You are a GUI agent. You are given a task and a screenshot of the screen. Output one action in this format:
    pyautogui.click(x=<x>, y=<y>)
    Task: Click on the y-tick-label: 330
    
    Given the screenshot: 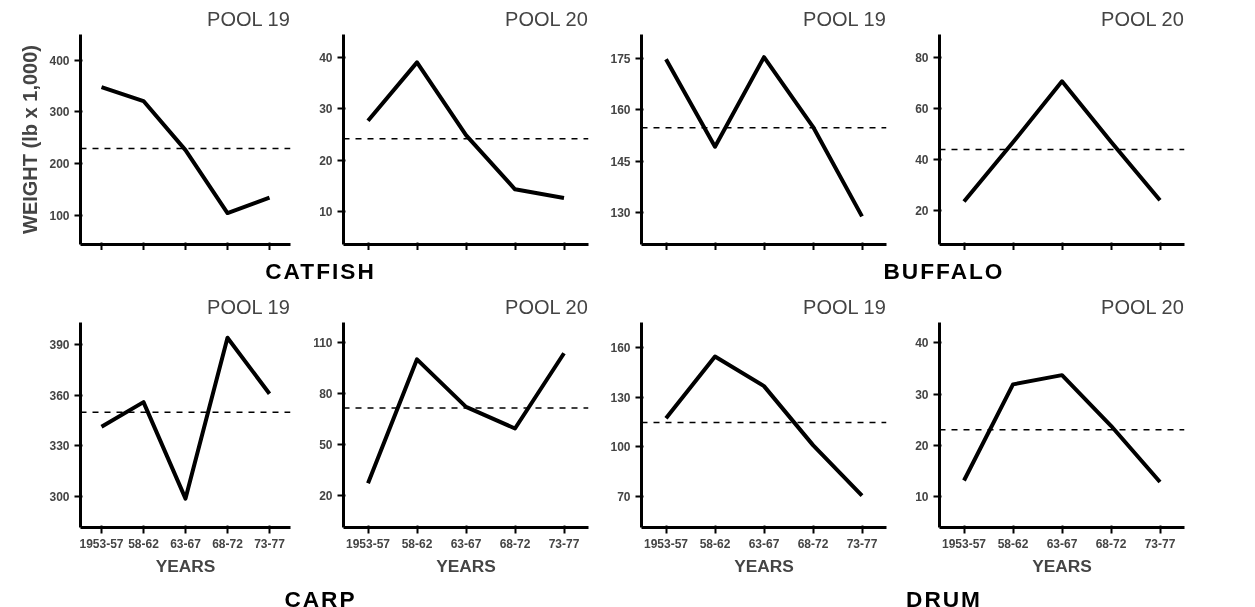 What is the action you would take?
    pyautogui.click(x=59, y=446)
    